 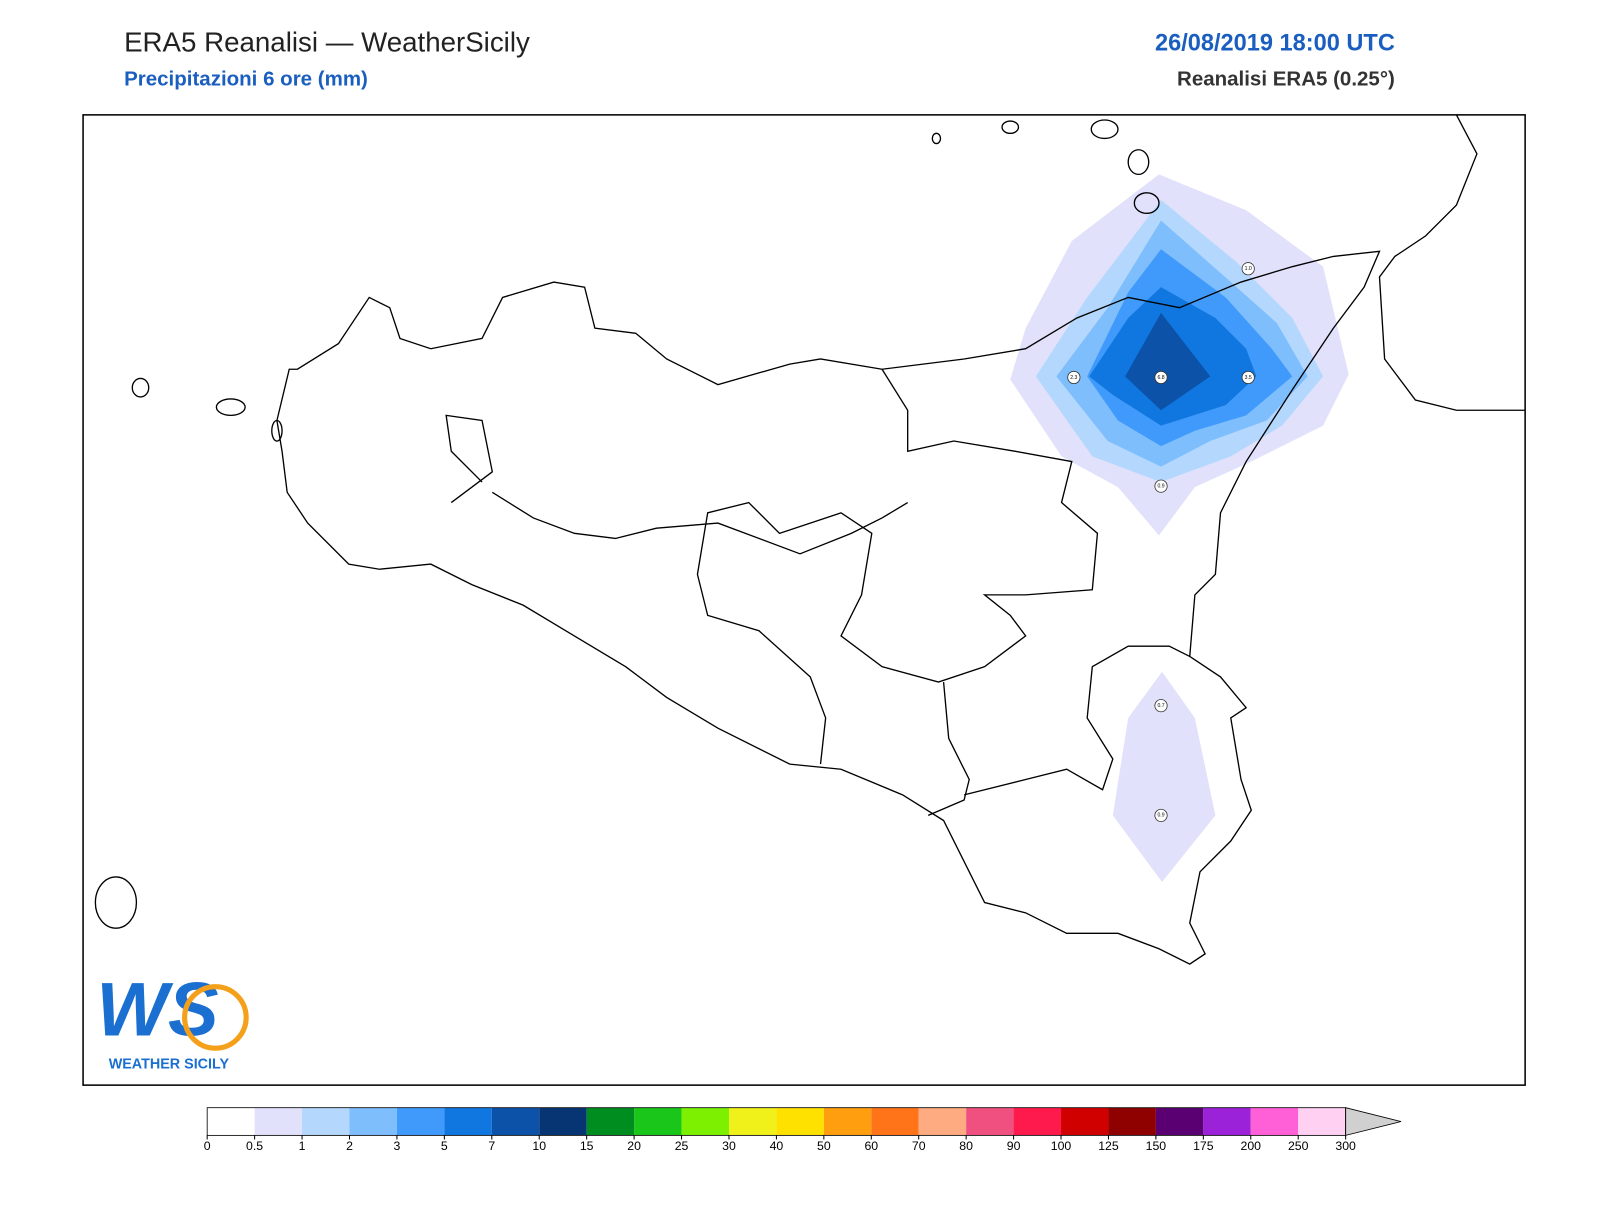 What do you see at coordinates (1251, 1146) in the screenshot?
I see `colorbar-tick-label: 200` at bounding box center [1251, 1146].